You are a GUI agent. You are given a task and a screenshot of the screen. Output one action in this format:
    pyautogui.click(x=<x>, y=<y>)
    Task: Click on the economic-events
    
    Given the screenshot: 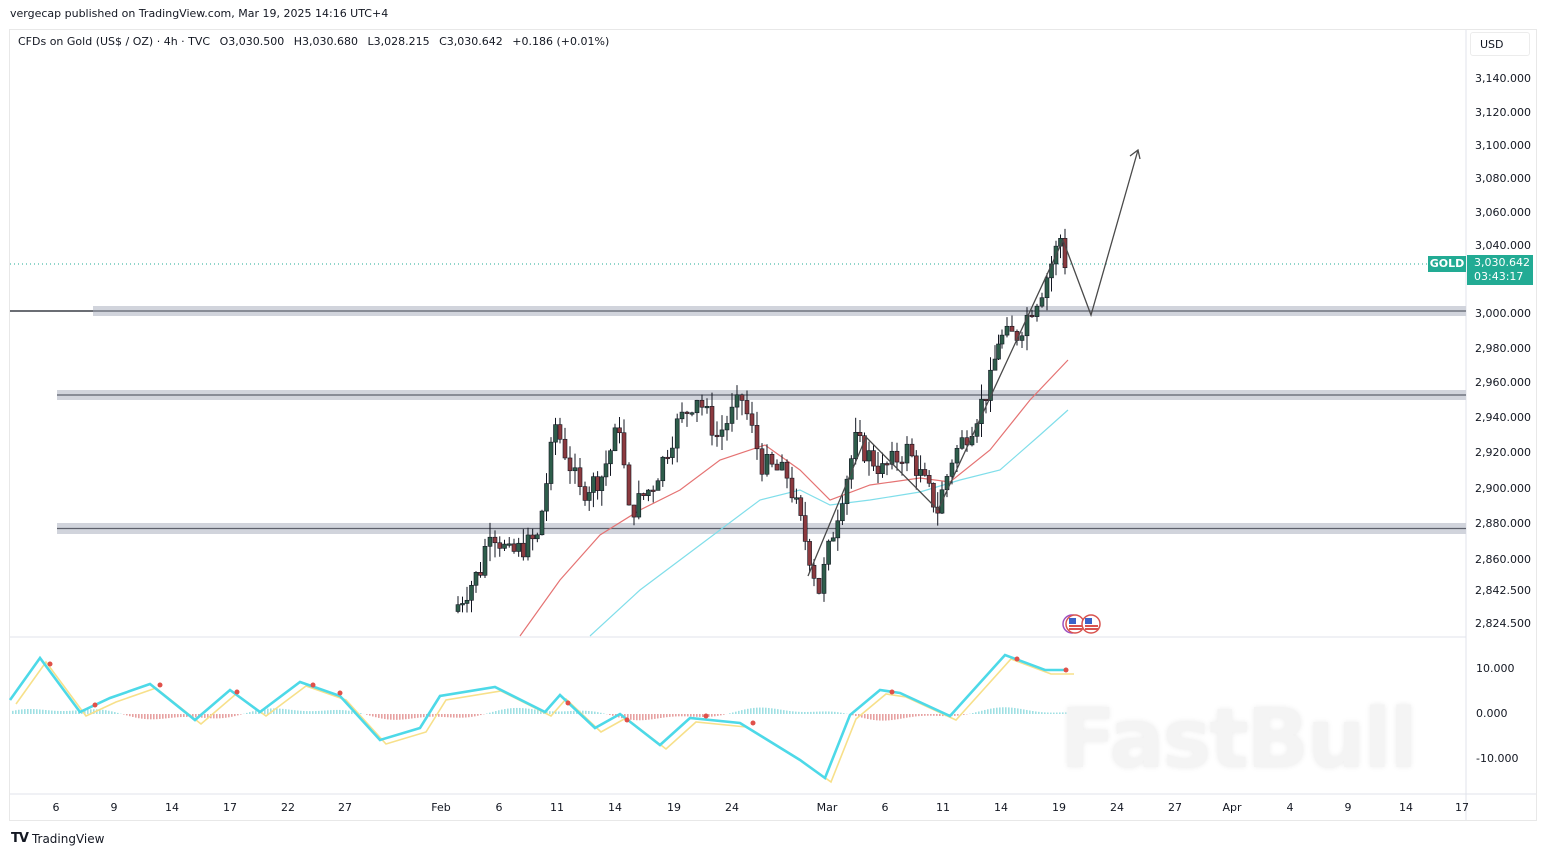 What is the action you would take?
    pyautogui.click(x=1082, y=626)
    